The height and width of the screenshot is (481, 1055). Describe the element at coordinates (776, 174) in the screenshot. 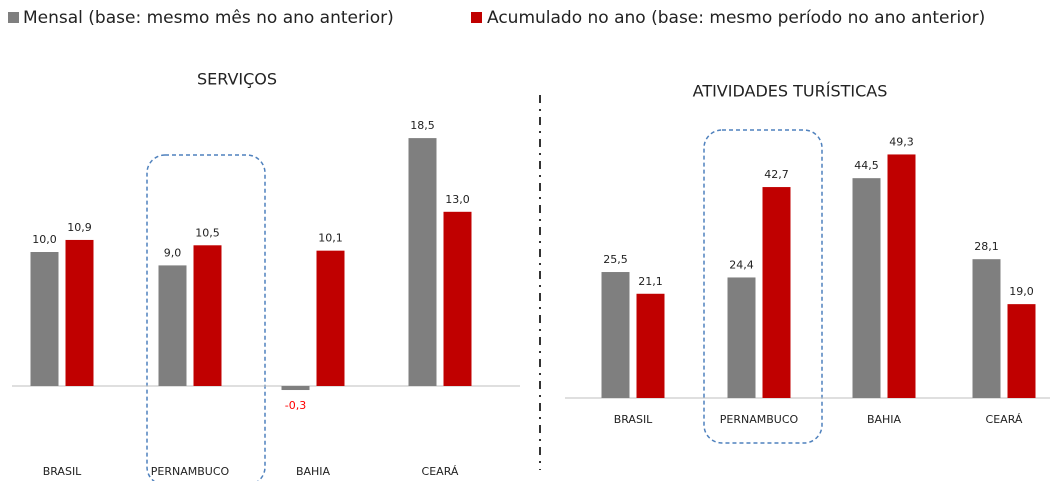

I see `data-label: 42,7` at that location.